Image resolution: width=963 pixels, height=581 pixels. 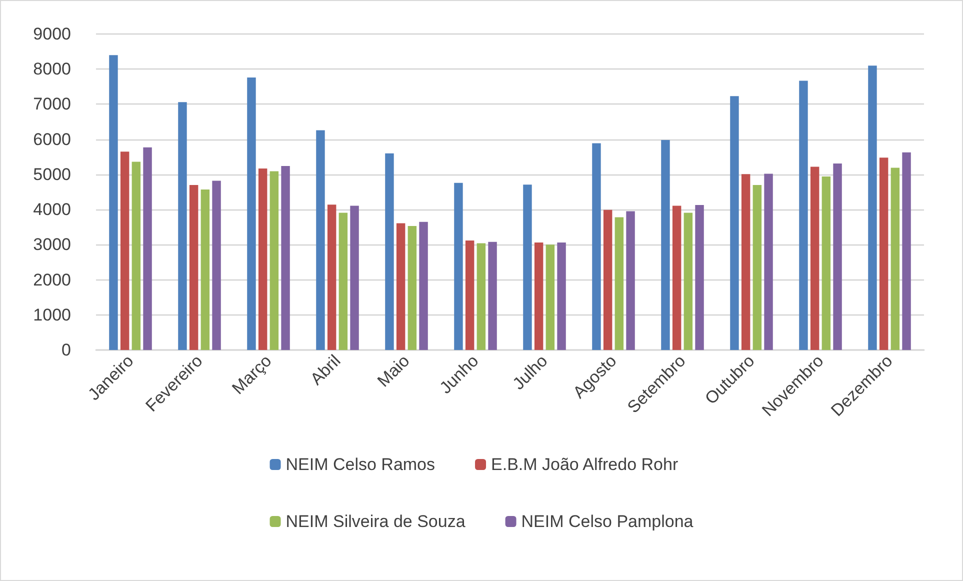 I want to click on y-tick-label: 8000, so click(x=52, y=69).